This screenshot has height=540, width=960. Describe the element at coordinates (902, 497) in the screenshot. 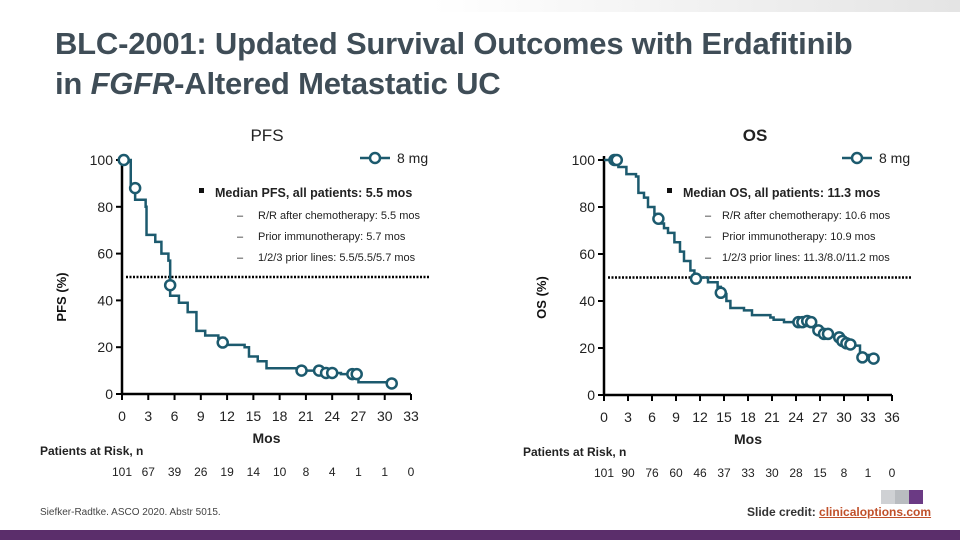

I see `cco-logo` at that location.